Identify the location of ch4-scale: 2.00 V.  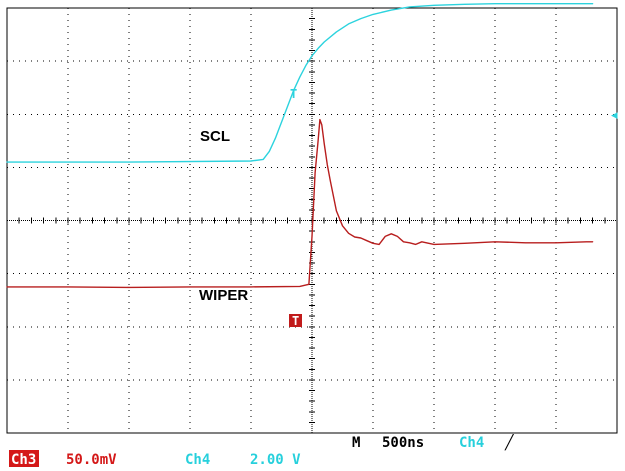
(275, 460).